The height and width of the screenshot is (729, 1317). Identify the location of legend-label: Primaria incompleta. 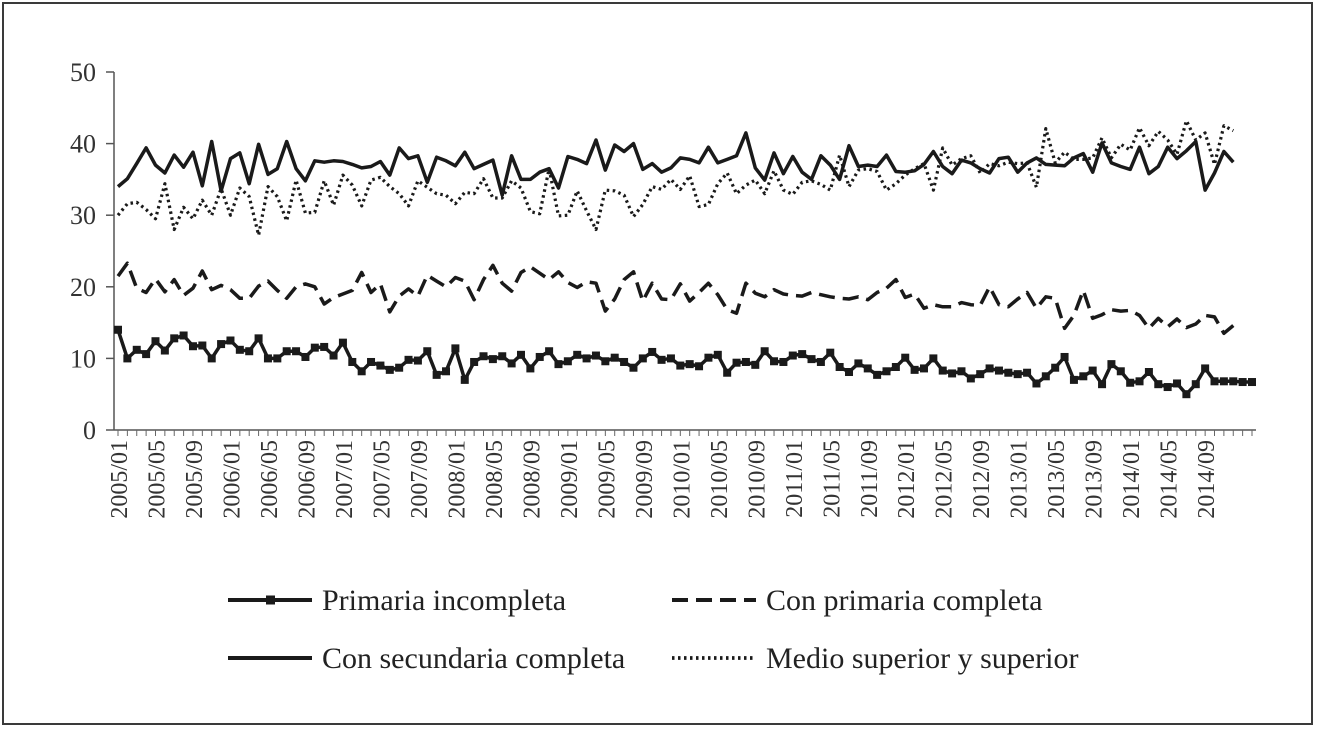
(444, 600).